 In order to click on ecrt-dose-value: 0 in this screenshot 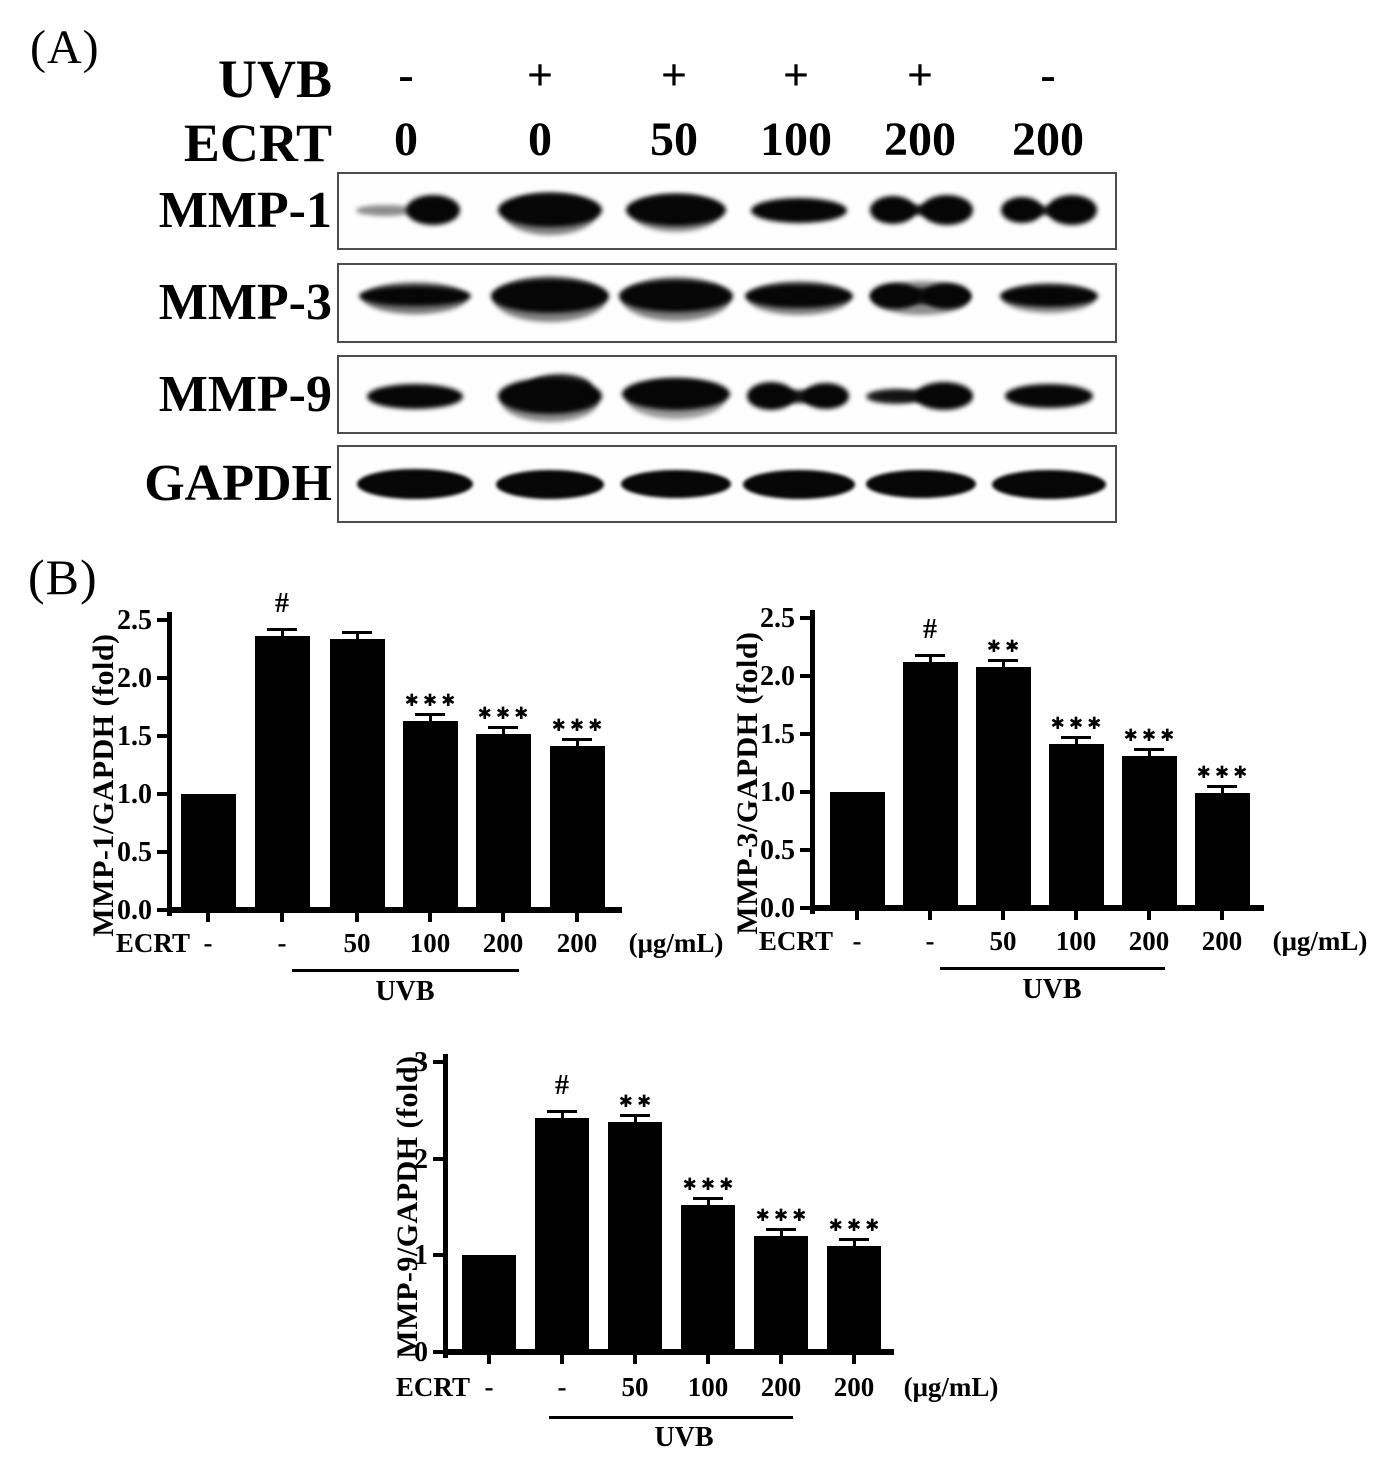, I will do `click(540, 139)`.